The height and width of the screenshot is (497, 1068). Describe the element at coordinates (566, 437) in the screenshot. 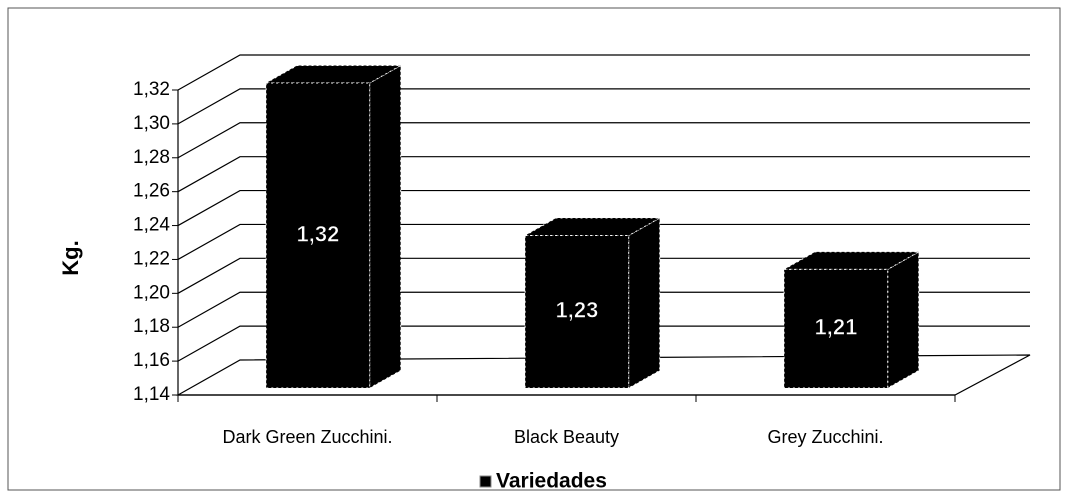

I see `x-tick-label: Black Beauty` at that location.